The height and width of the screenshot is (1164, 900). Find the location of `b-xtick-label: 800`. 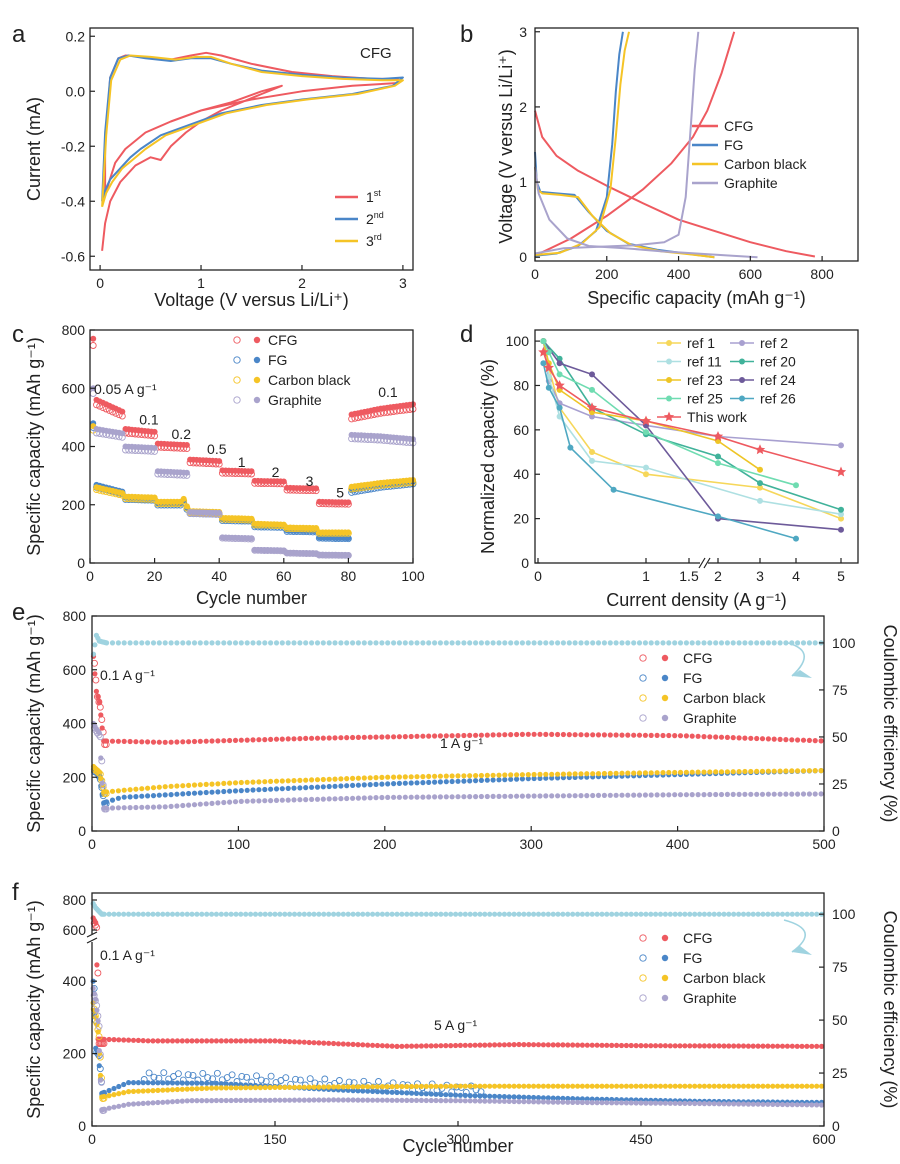

b-xtick-label: 800 is located at coordinates (822, 274).